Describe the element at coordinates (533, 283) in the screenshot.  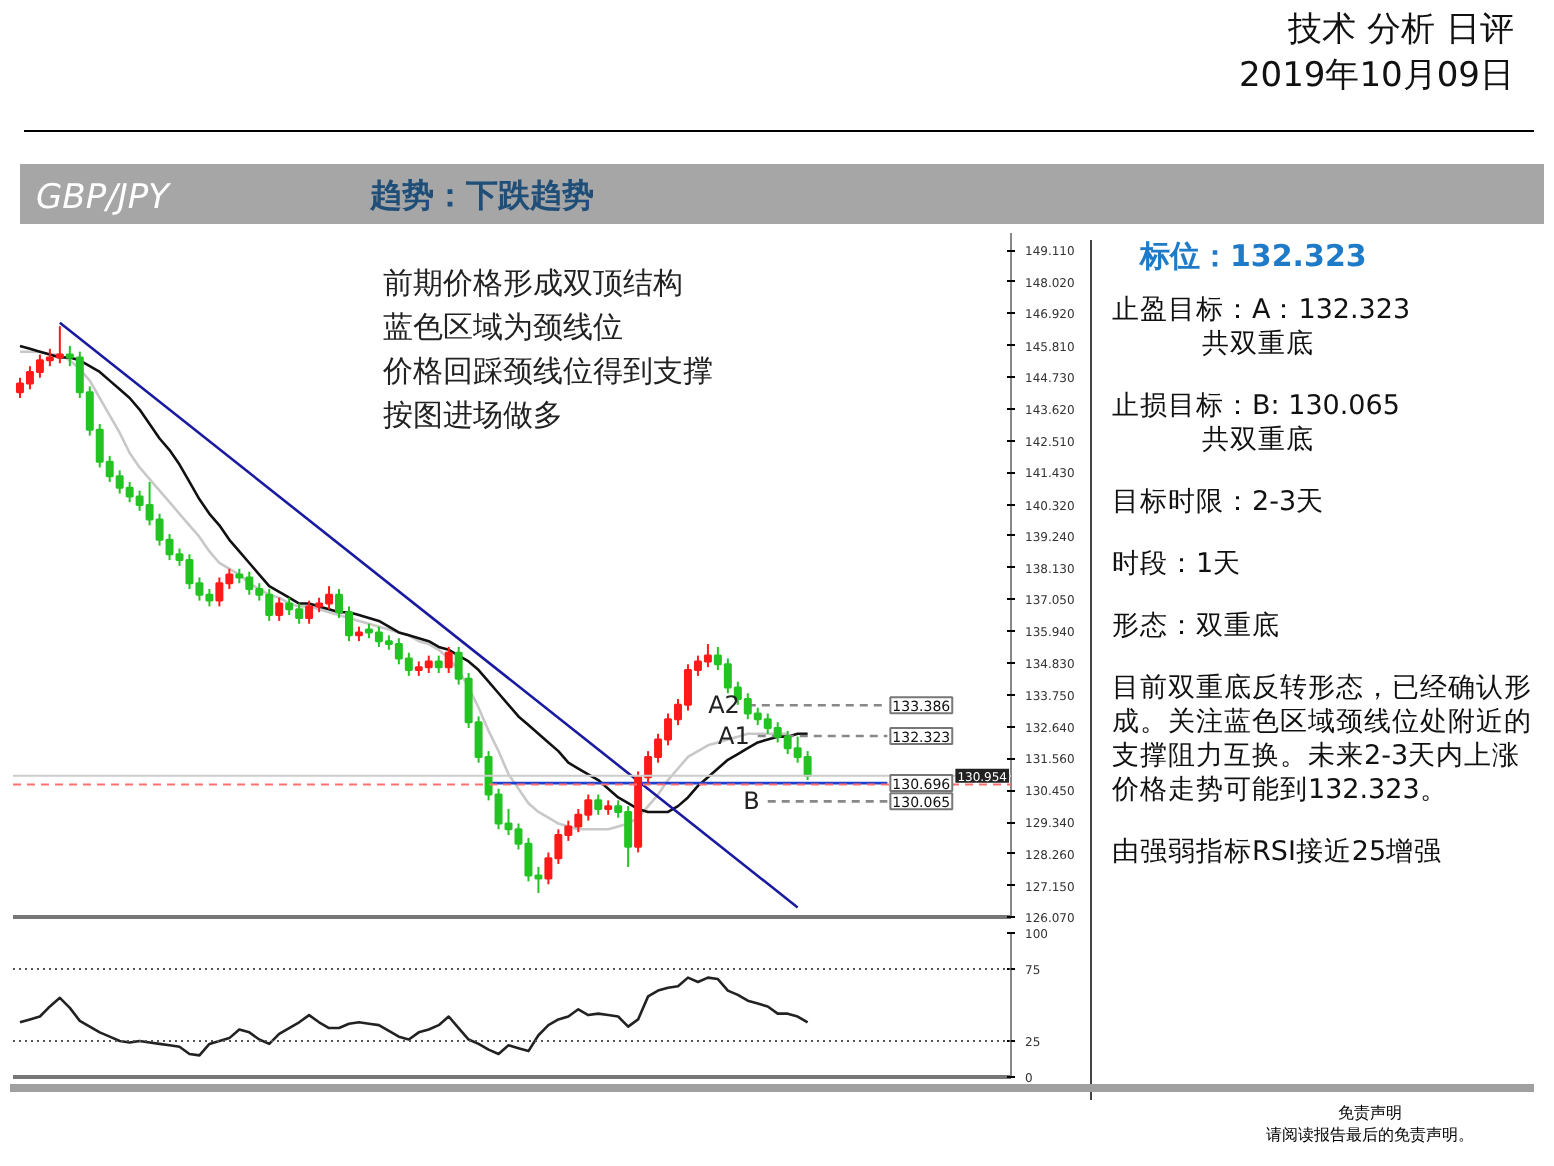
I see `annotation: 前期价格形成双顶结构` at that location.